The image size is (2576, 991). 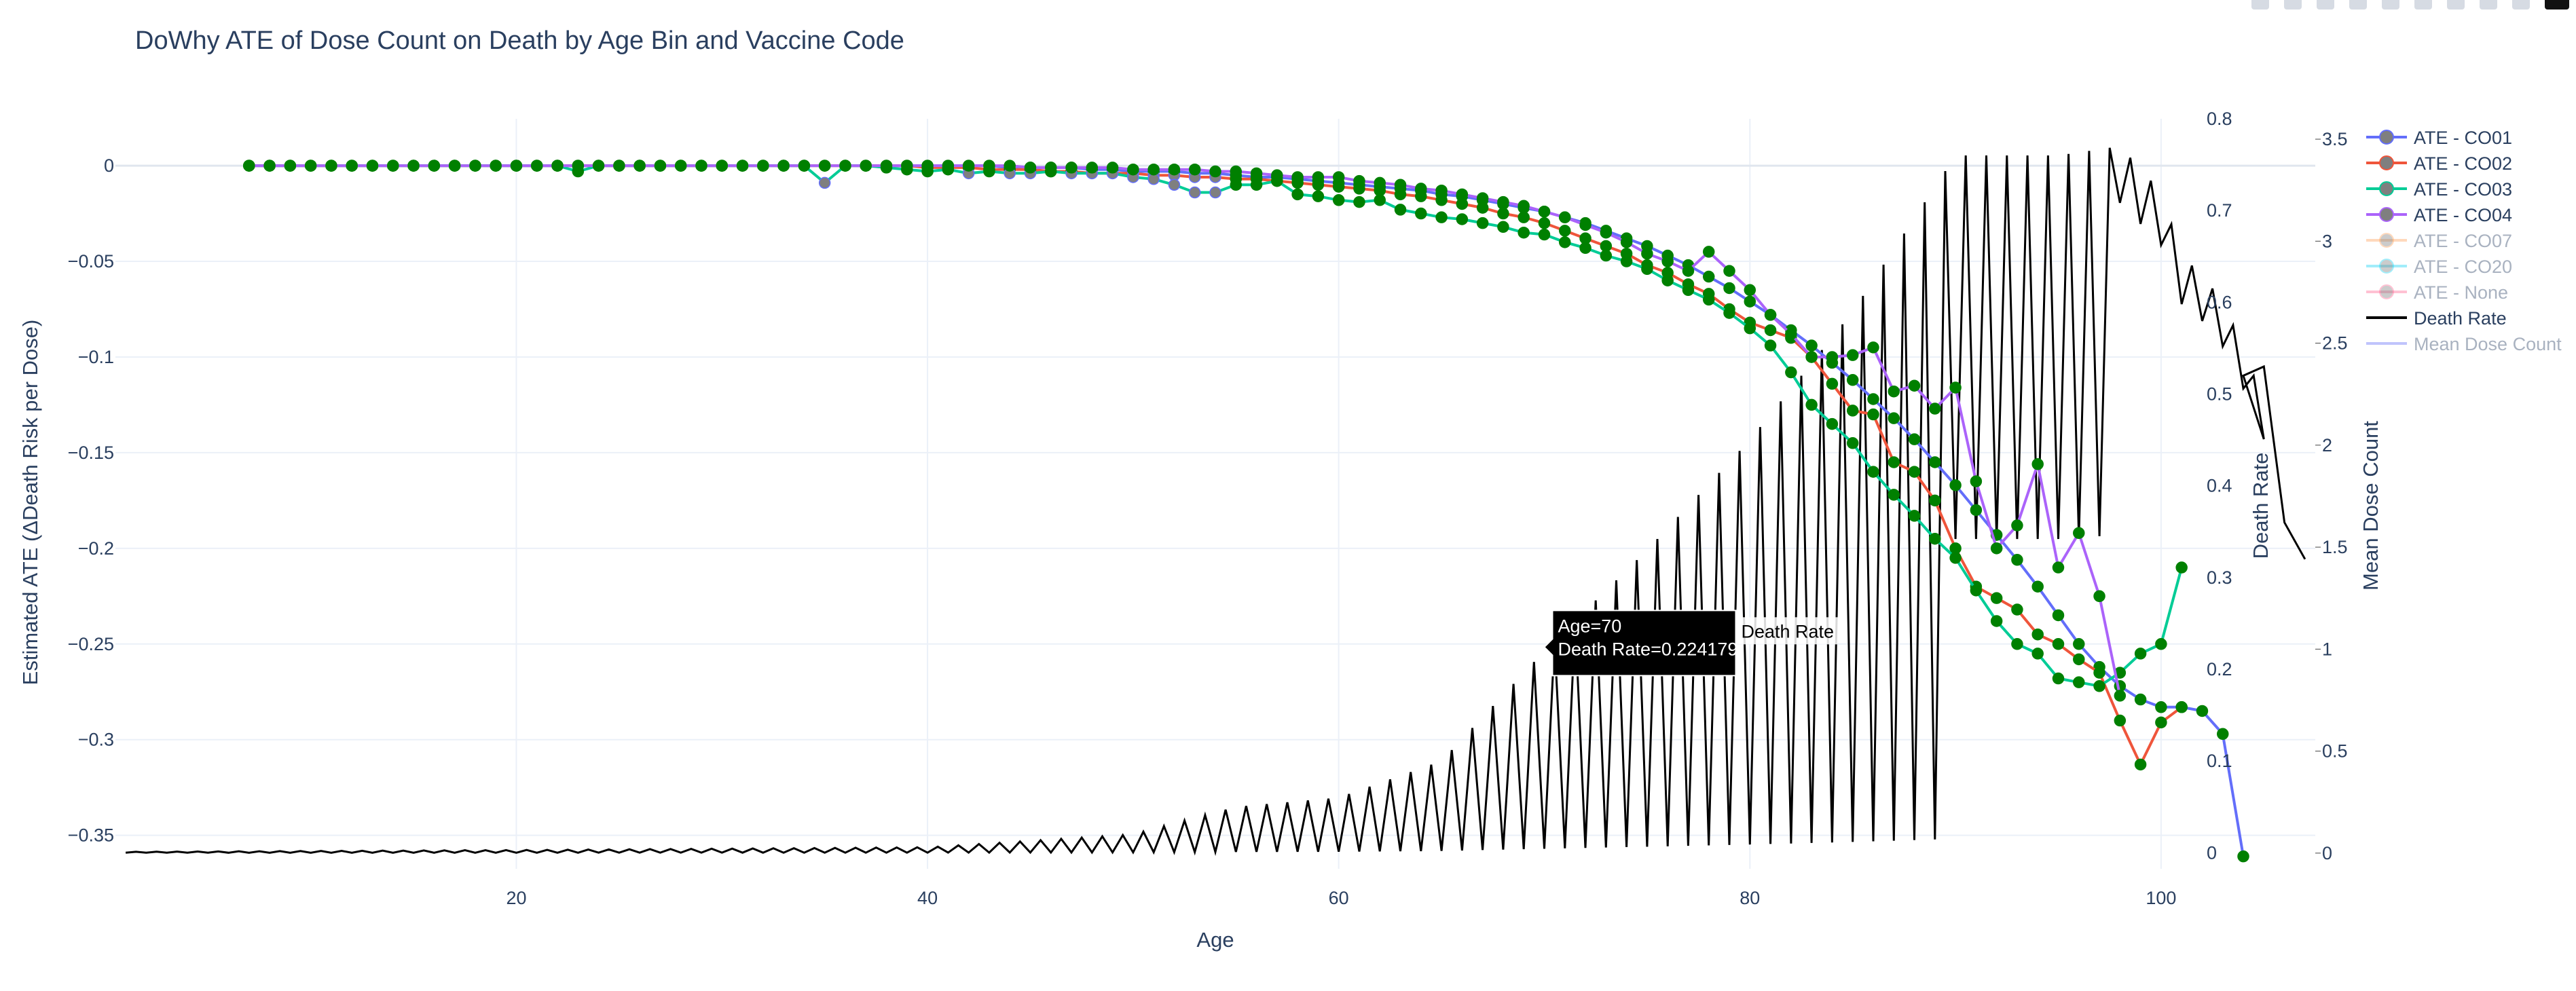 I want to click on legend-item-ate-co01: ATE - CO01, so click(x=2439, y=138).